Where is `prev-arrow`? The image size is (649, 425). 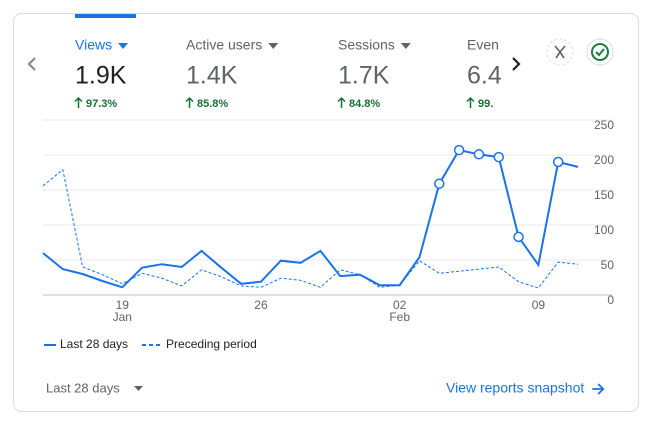 prev-arrow is located at coordinates (31, 64).